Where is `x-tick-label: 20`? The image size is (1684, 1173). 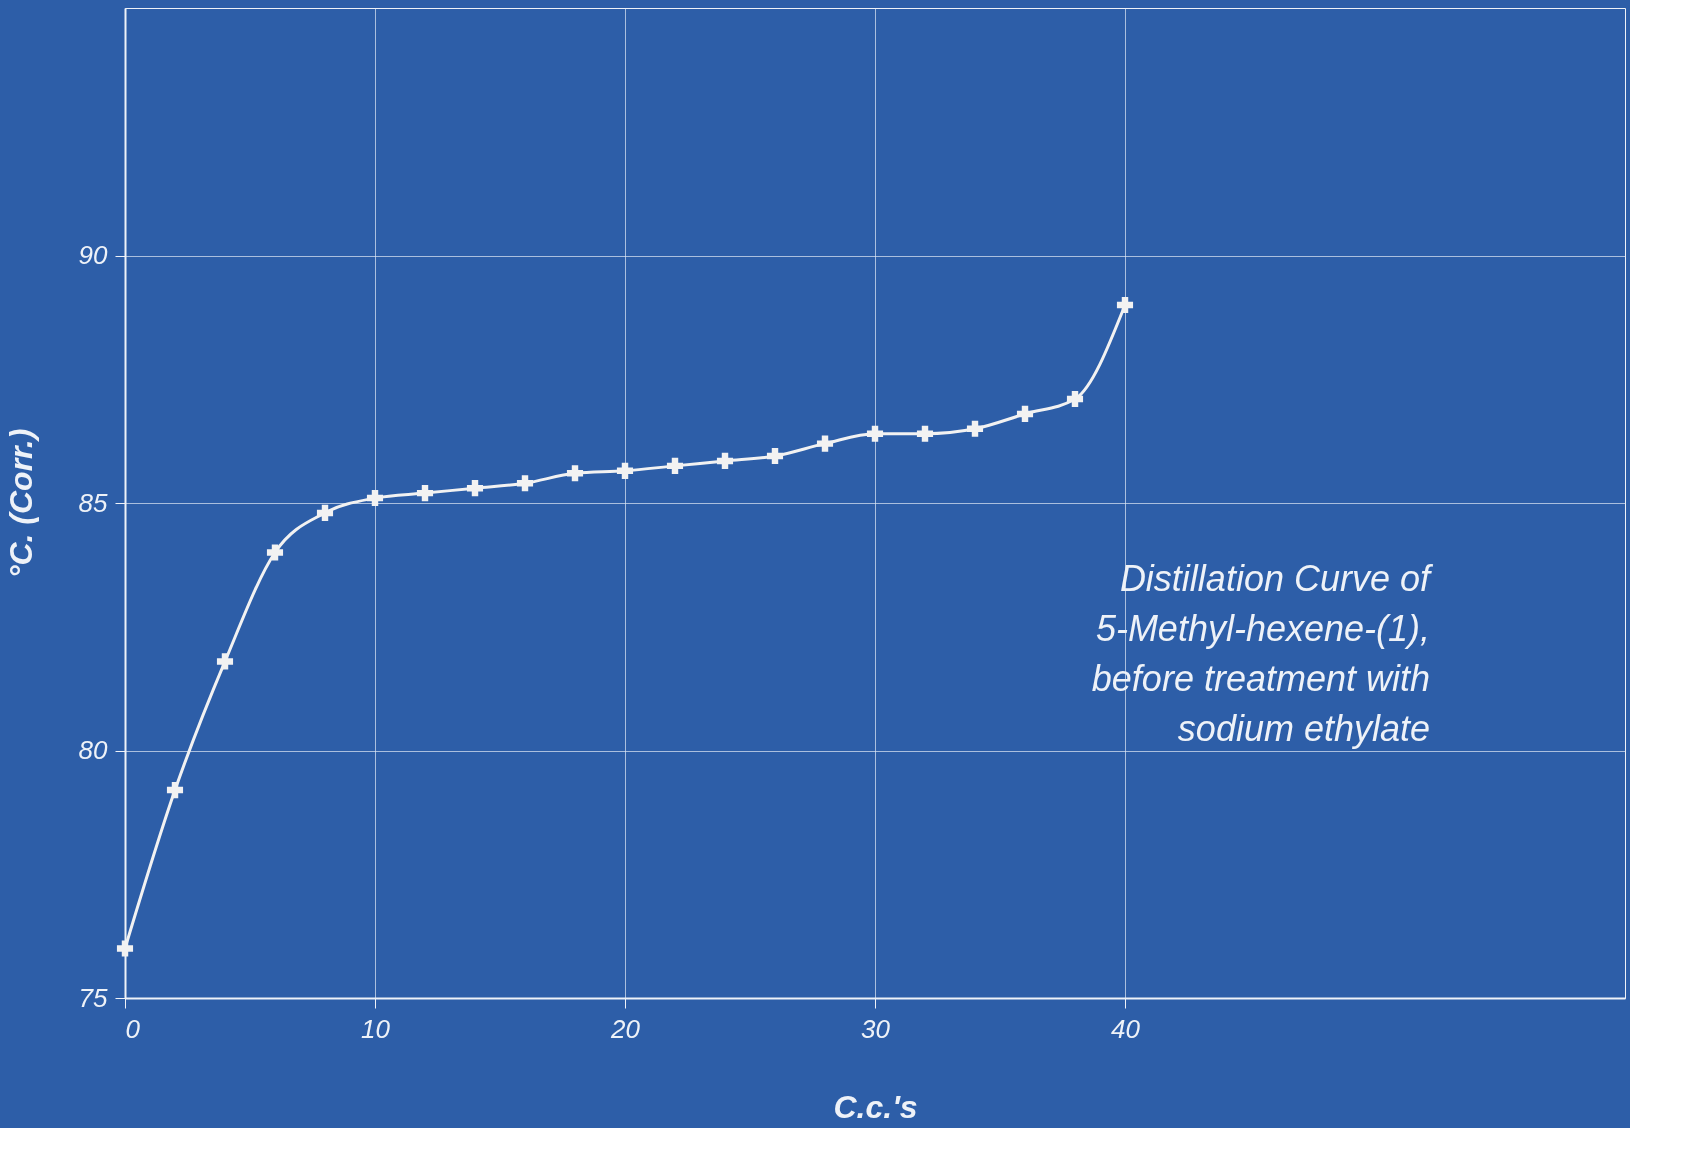 x-tick-label: 20 is located at coordinates (625, 1028).